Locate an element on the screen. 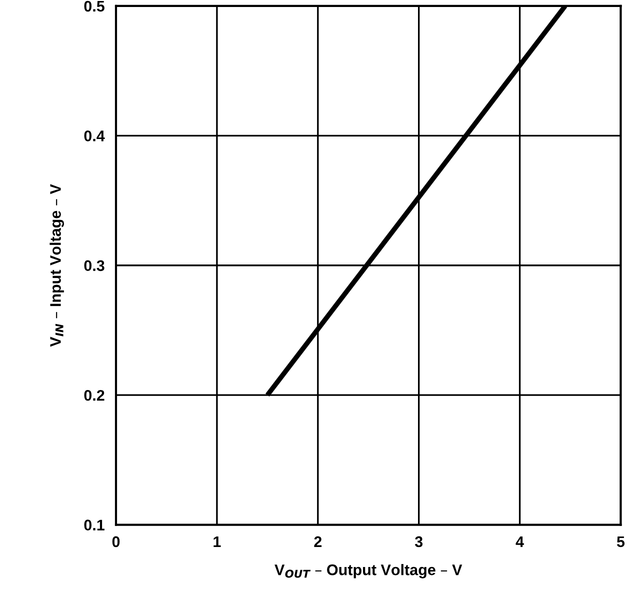 The image size is (627, 595). x-tick-label: 5 is located at coordinates (620, 542).